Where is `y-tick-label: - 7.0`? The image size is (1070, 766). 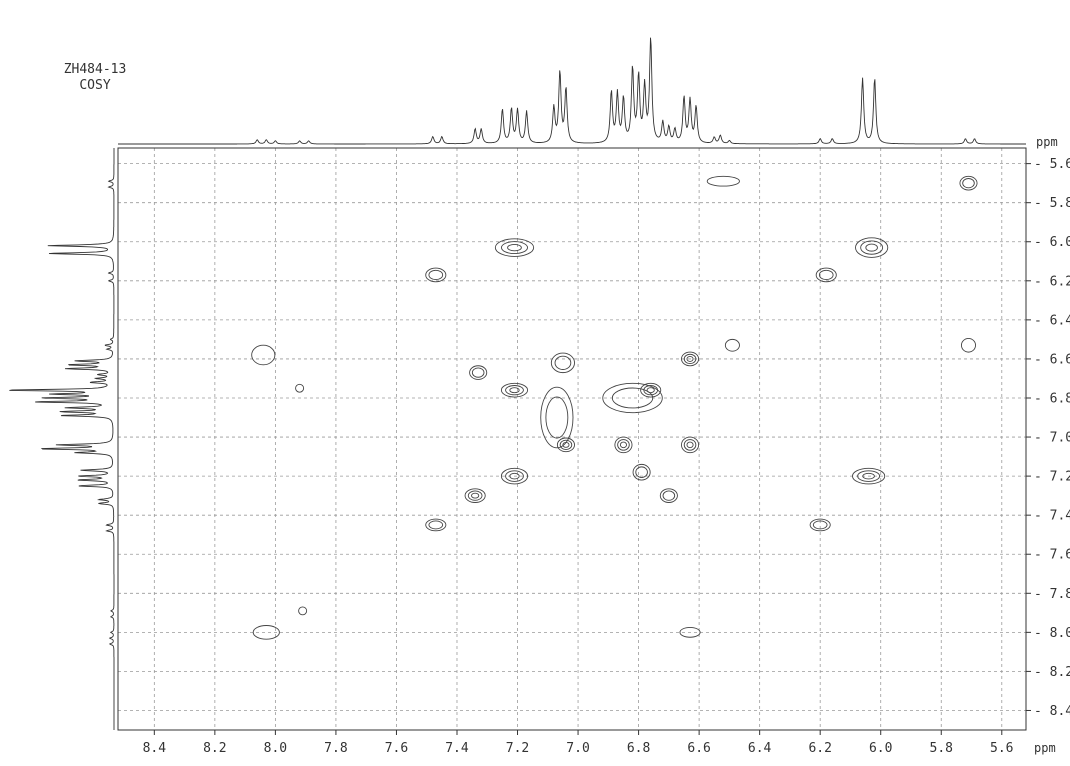 y-tick-label: - 7.0 is located at coordinates (1052, 438).